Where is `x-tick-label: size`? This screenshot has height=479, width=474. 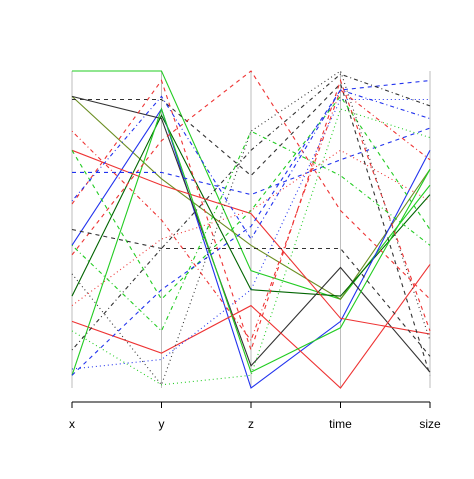
x-tick-label: size is located at coordinates (430, 424).